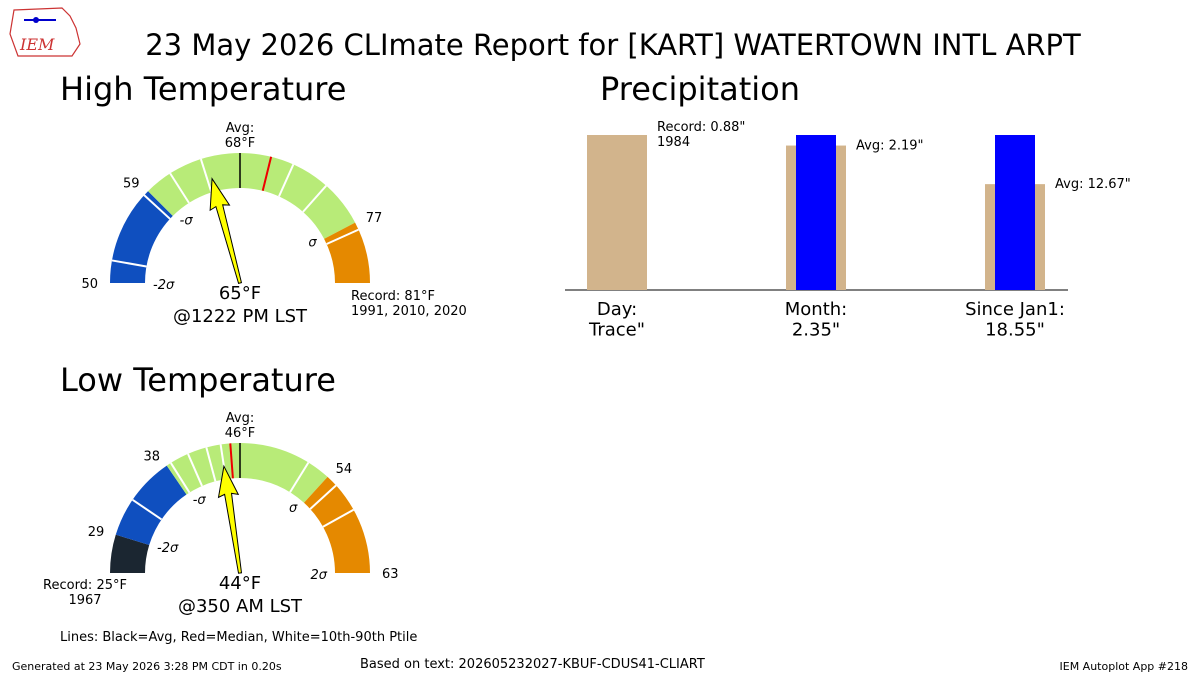  Describe the element at coordinates (203, 89) in the screenshot. I see `gauge-title: High Temperature` at that location.